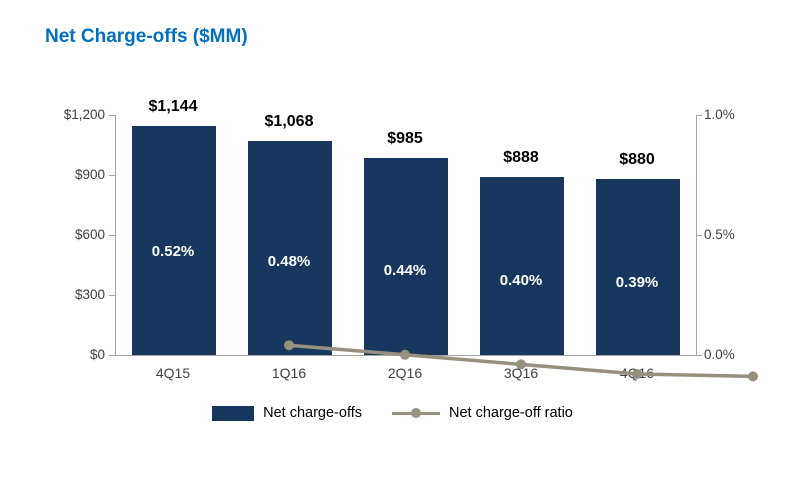  I want to click on y-axis-left-tick-label: $0, so click(97, 354).